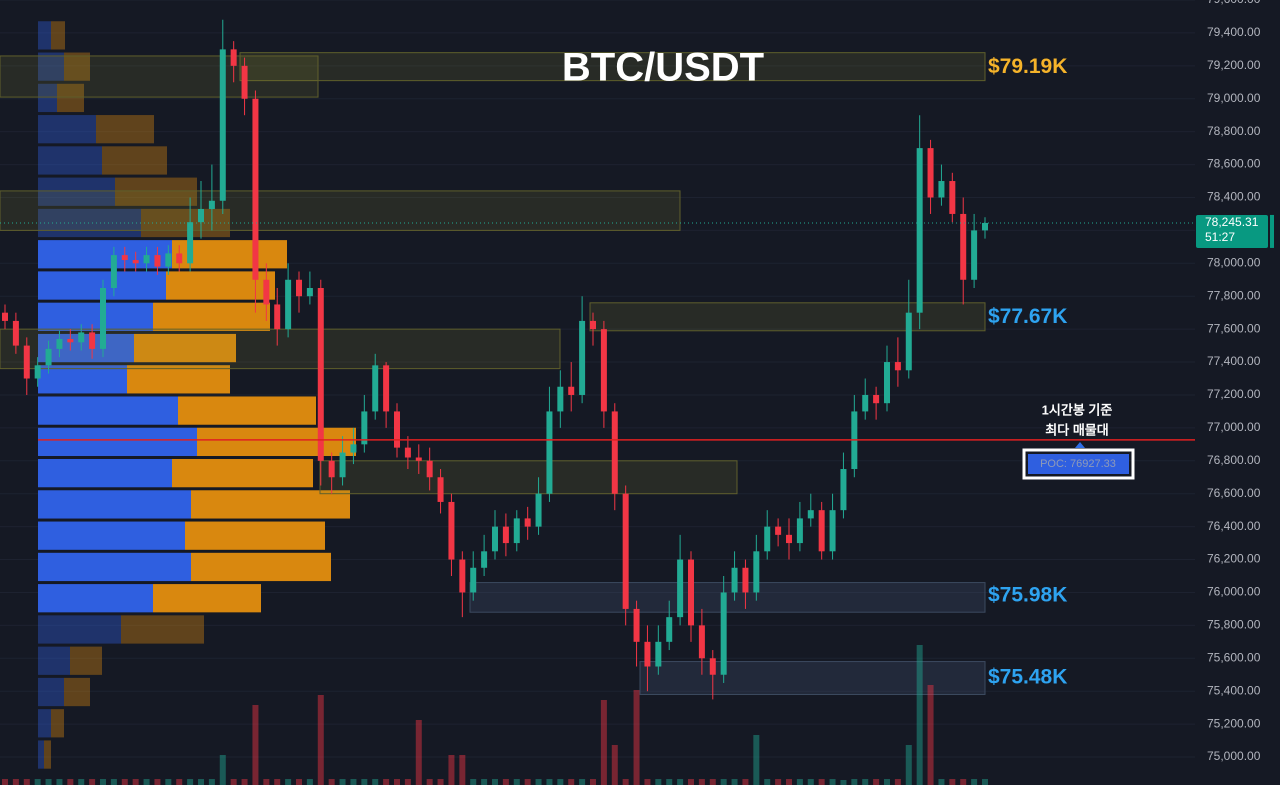  Describe the element at coordinates (1234, 460) in the screenshot. I see `y-tick-label: 76,800.00` at that location.